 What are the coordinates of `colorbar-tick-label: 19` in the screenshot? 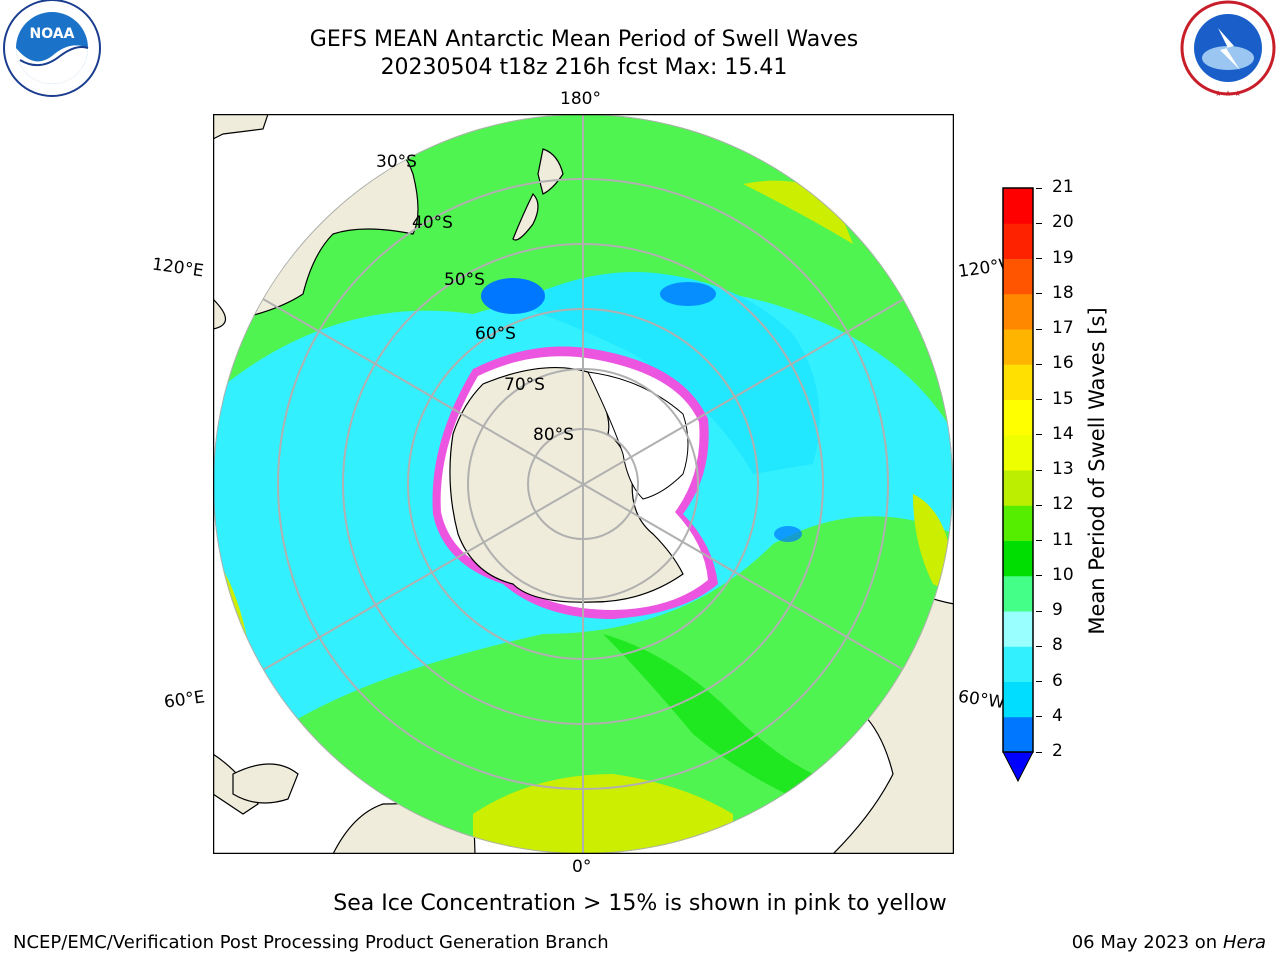 It's located at (1063, 257).